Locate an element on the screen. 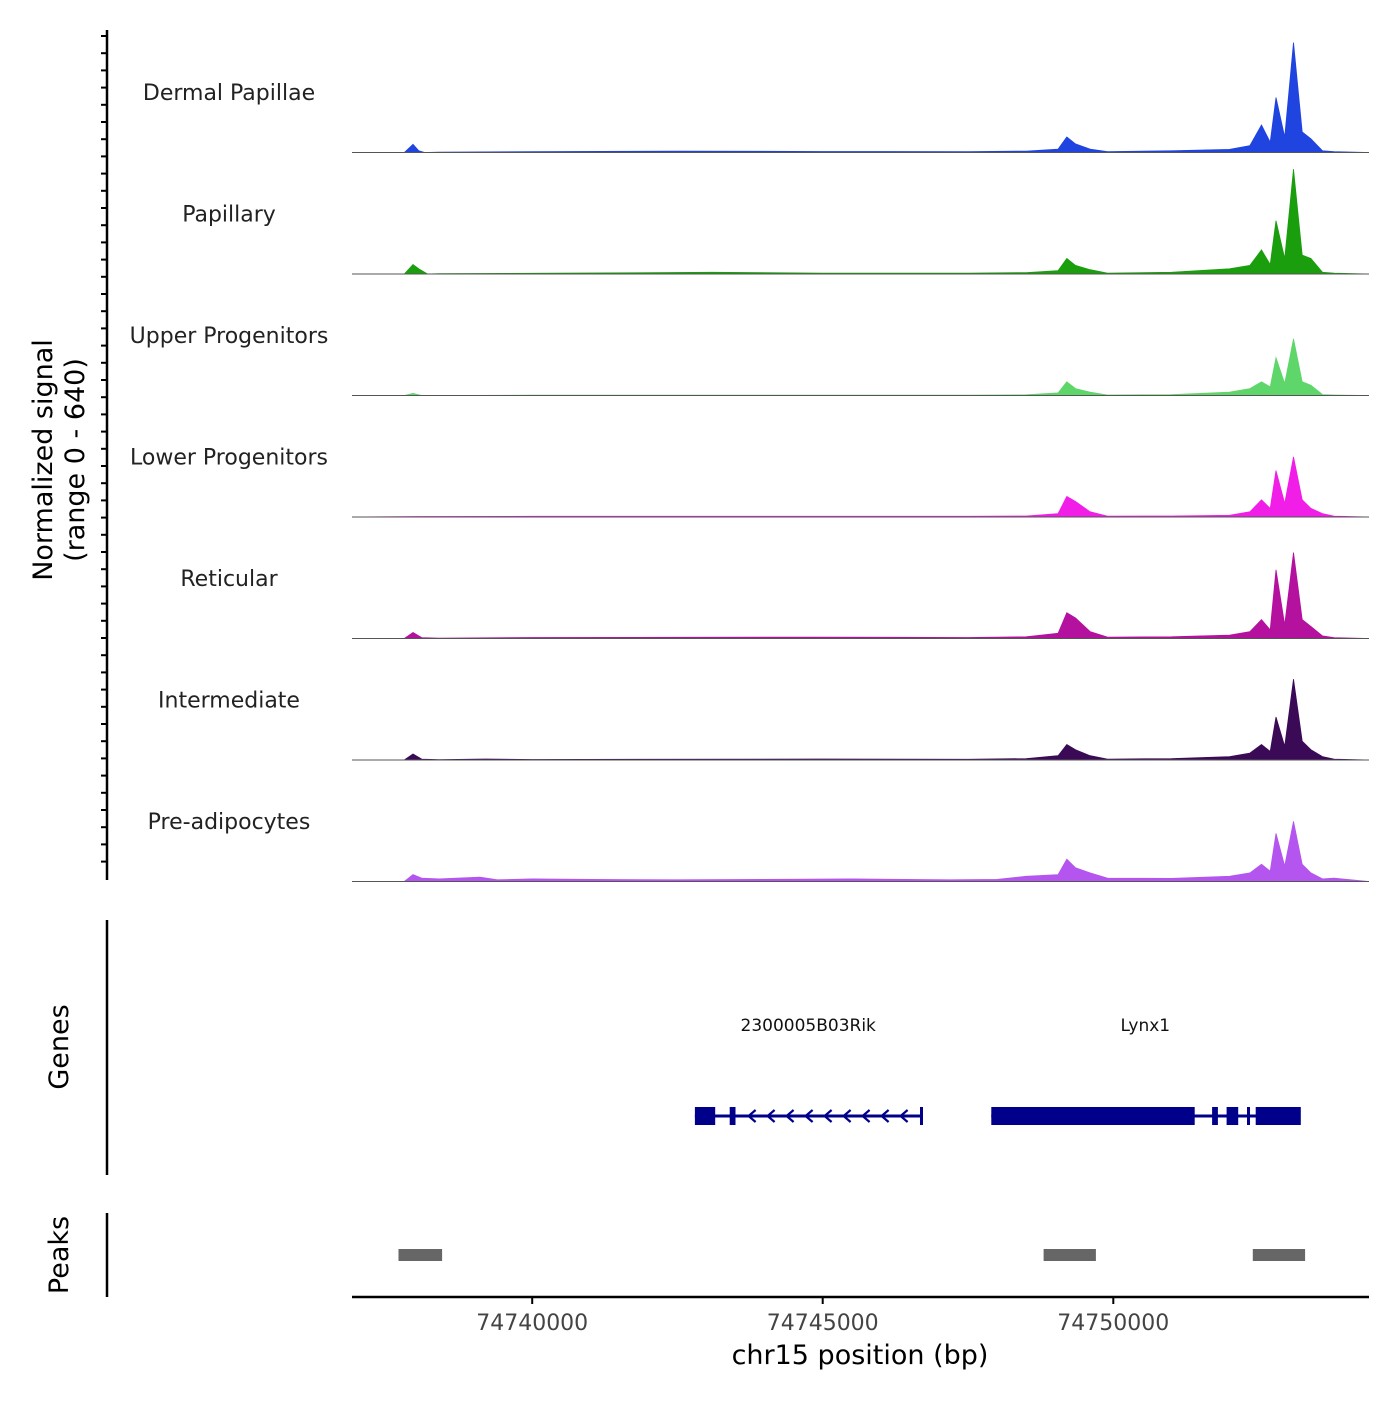  x-axis-ticks: 74740000 74745000 74750000 is located at coordinates (822, 1316).